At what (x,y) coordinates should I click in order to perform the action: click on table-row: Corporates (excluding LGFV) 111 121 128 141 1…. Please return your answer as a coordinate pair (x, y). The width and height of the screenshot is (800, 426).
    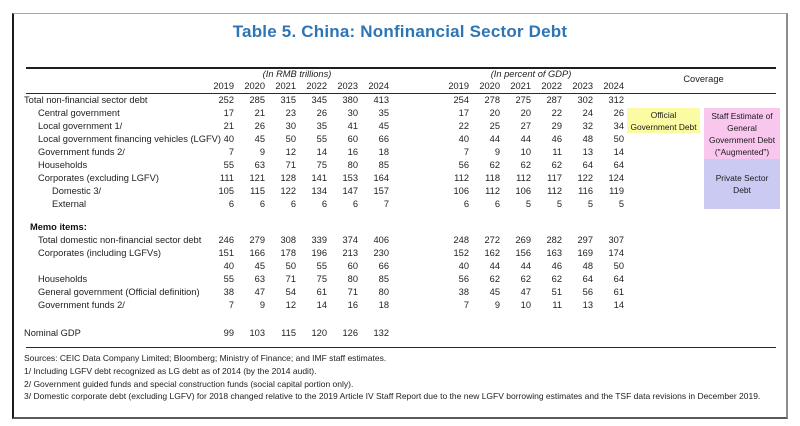
    Looking at the image, I should click on (400, 178).